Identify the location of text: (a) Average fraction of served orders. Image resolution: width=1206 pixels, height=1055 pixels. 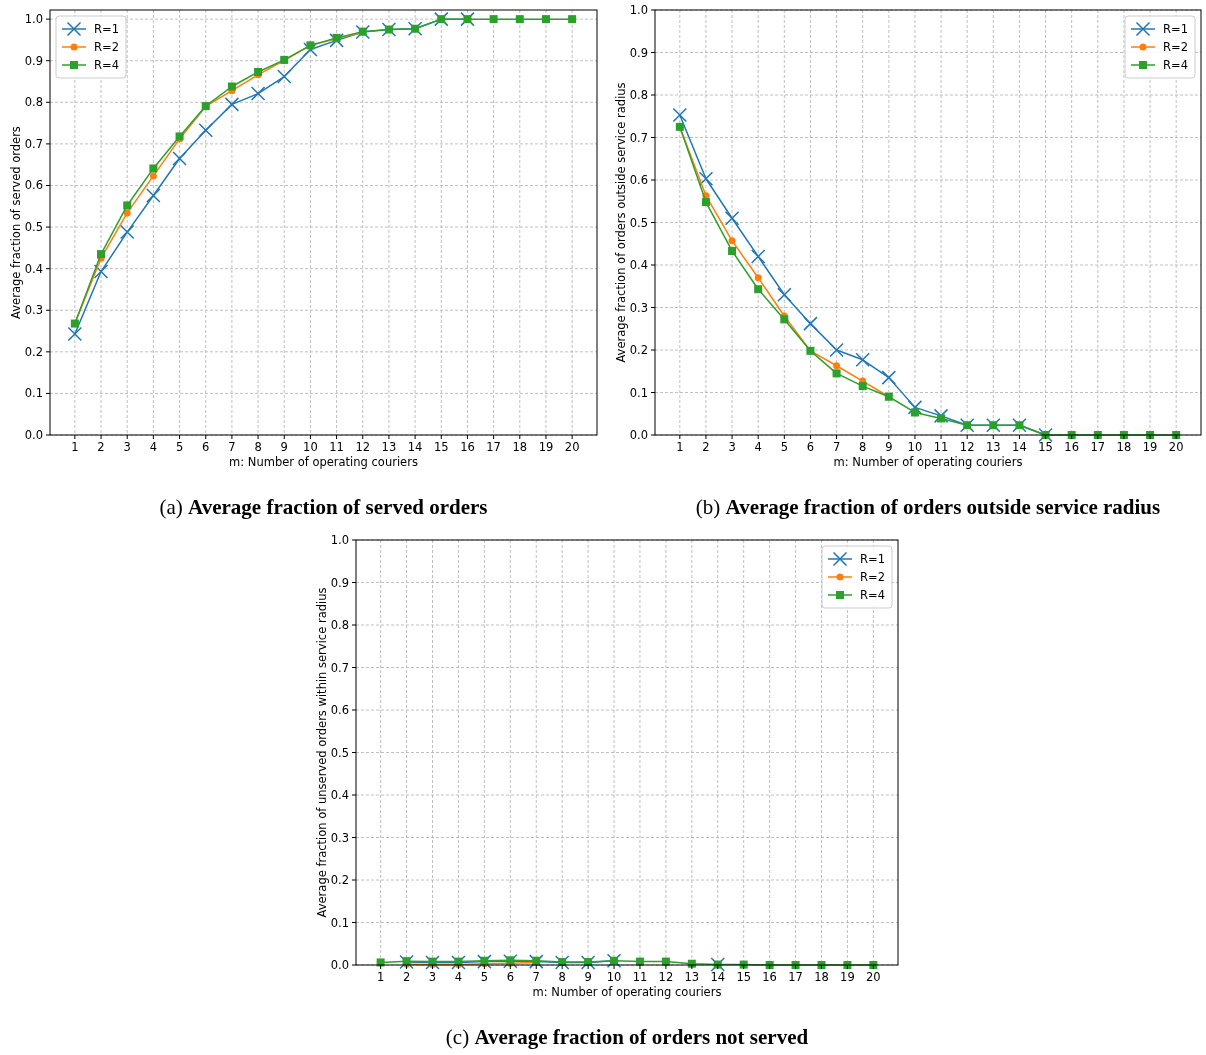
(323, 507).